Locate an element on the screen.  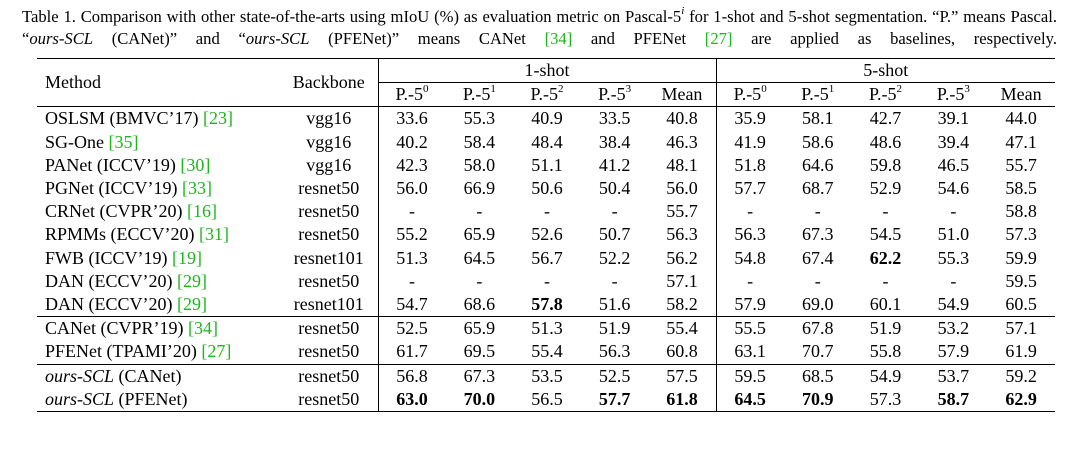
method-cell: DAN (ECCV’20) [29] is located at coordinates (158, 281).